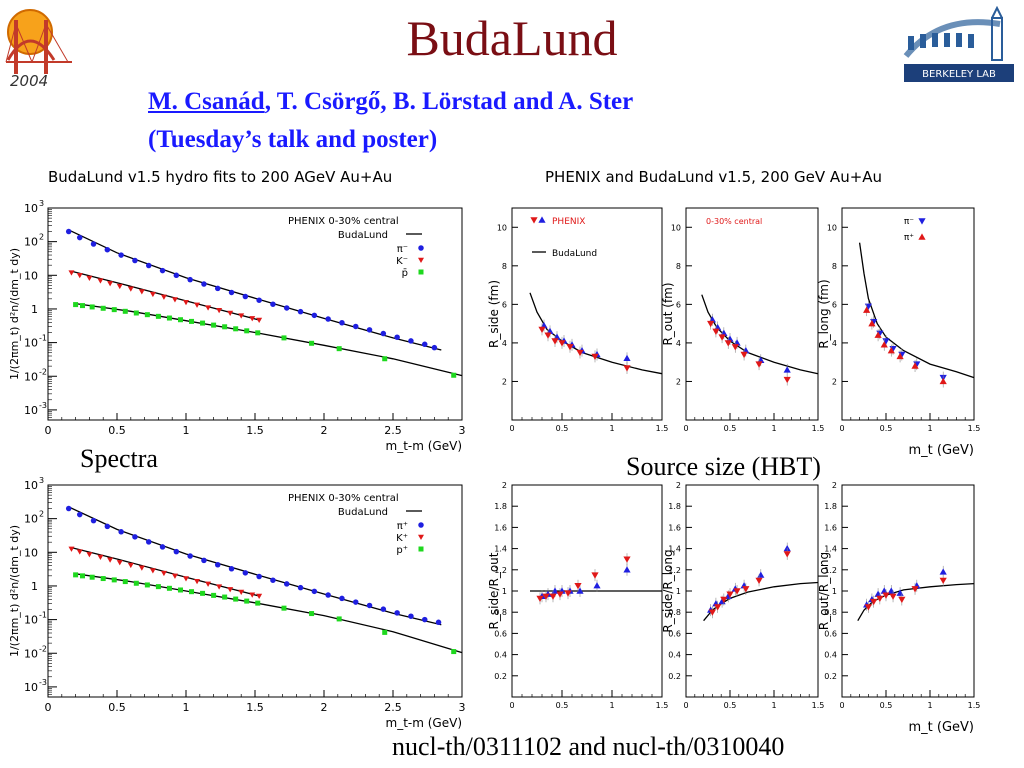 The width and height of the screenshot is (1024, 768). What do you see at coordinates (494, 314) in the screenshot?
I see `y-axis-label: R_side (fm)` at bounding box center [494, 314].